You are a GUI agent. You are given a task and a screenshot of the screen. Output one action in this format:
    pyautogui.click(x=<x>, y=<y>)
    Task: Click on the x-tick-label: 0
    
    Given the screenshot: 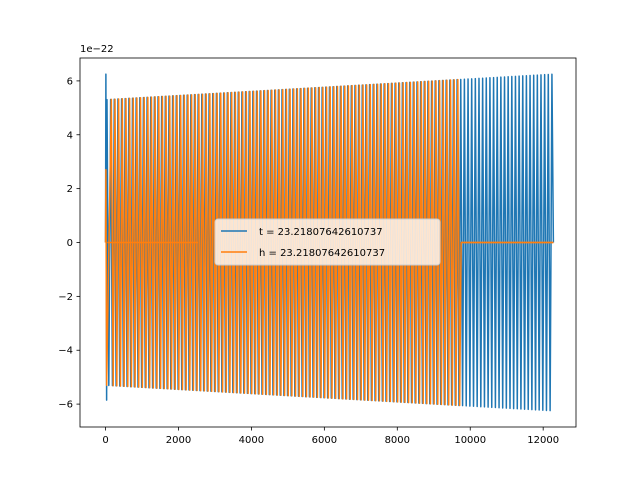 What is the action you would take?
    pyautogui.click(x=105, y=440)
    